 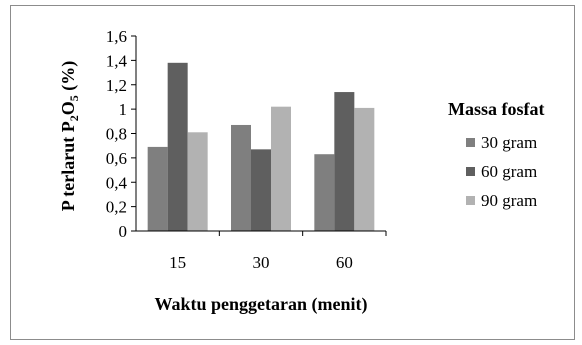 What do you see at coordinates (116, 134) in the screenshot?
I see `y-tick-label: 0,8` at bounding box center [116, 134].